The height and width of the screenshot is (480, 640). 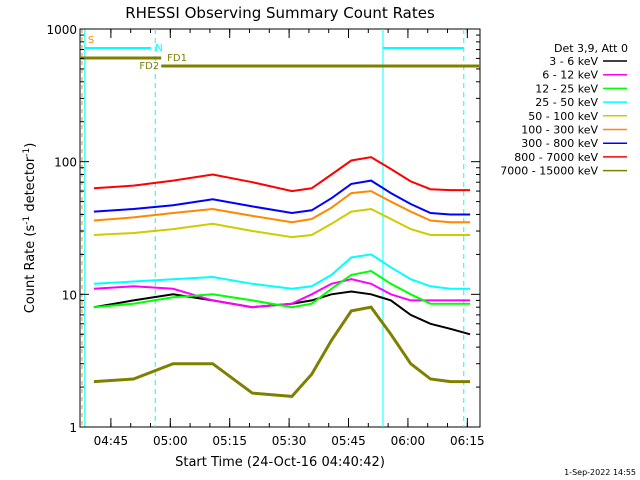 I want to click on x-tick-label: 04:45, so click(x=111, y=441).